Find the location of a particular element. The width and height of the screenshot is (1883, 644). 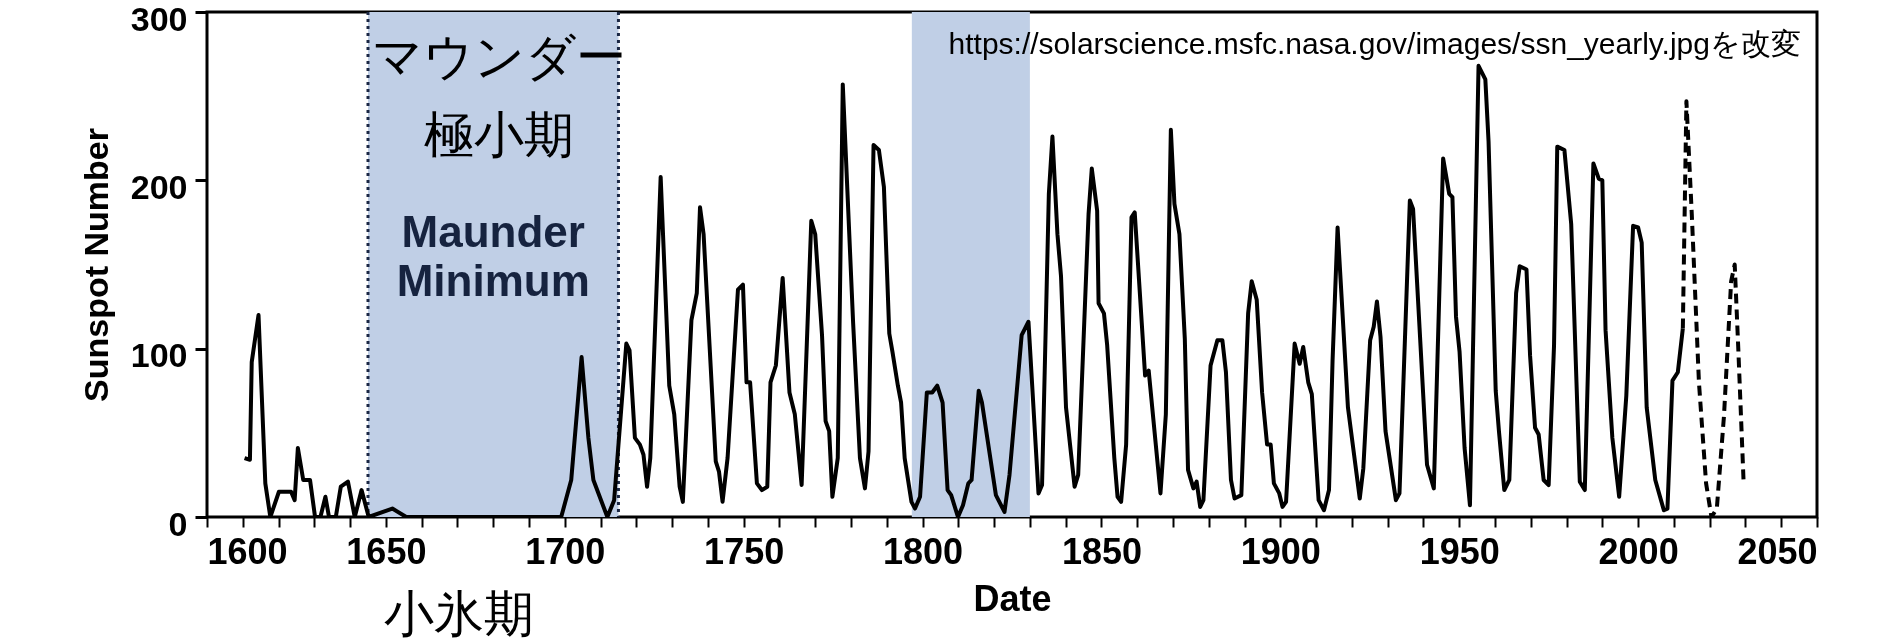

x-tick-label: 1950 is located at coordinates (1459, 551).